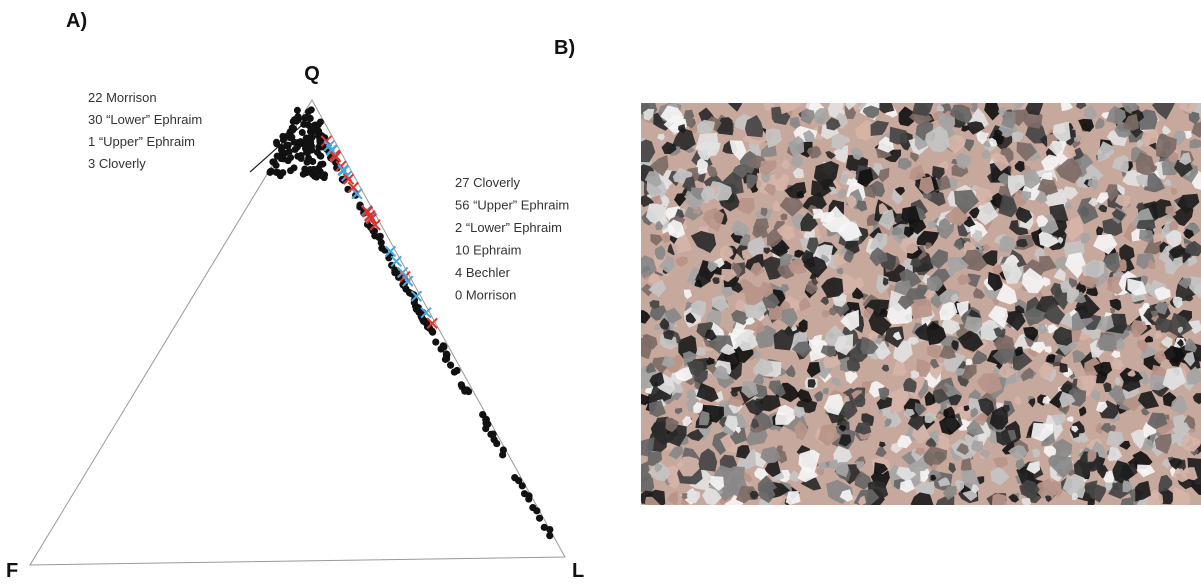 The width and height of the screenshot is (1201, 584). I want to click on cross-marker, so click(416, 296).